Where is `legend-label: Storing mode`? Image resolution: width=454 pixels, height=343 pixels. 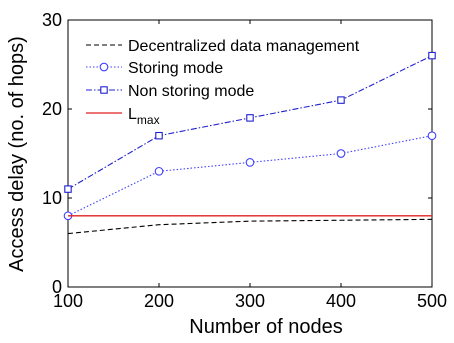
legend-label: Storing mode is located at coordinates (175, 68).